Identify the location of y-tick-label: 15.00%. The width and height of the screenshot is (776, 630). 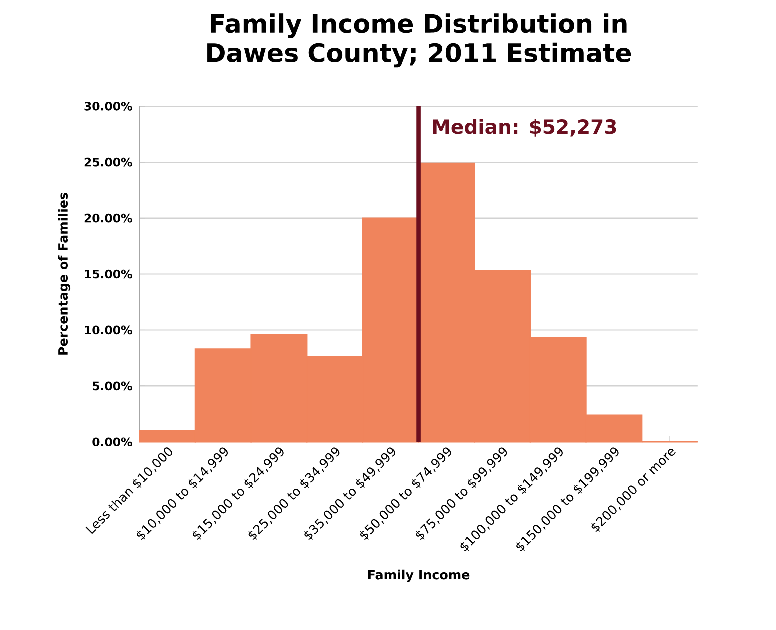
(108, 274).